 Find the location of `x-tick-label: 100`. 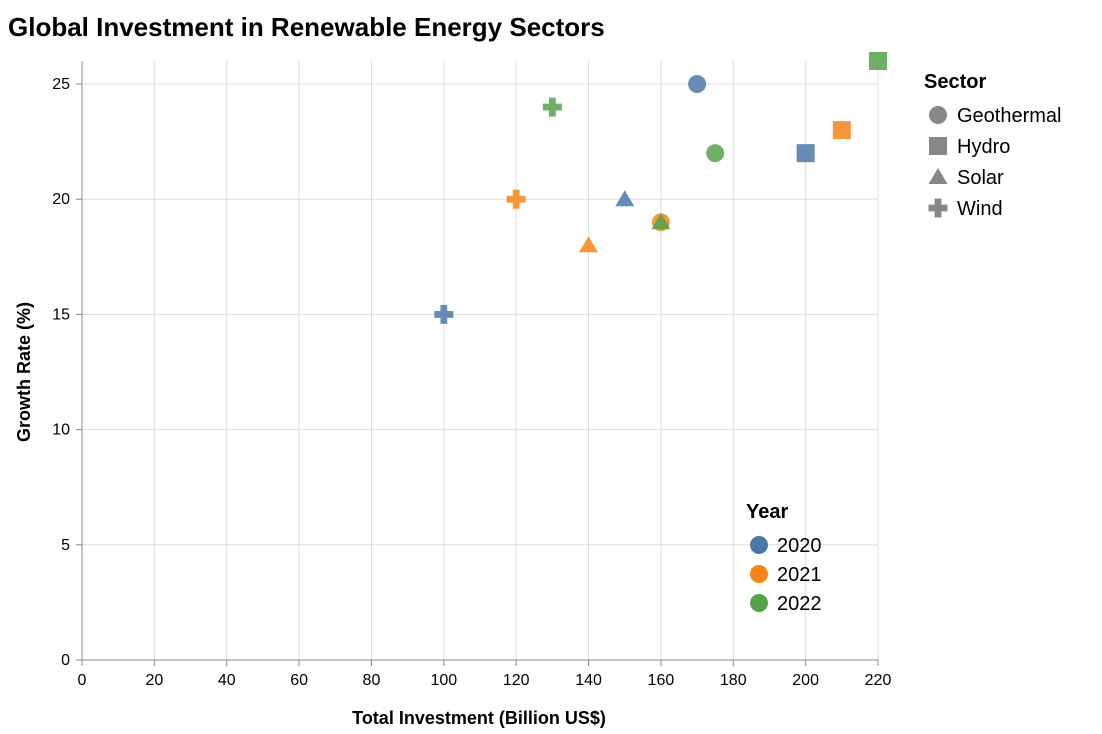

x-tick-label: 100 is located at coordinates (443, 680).